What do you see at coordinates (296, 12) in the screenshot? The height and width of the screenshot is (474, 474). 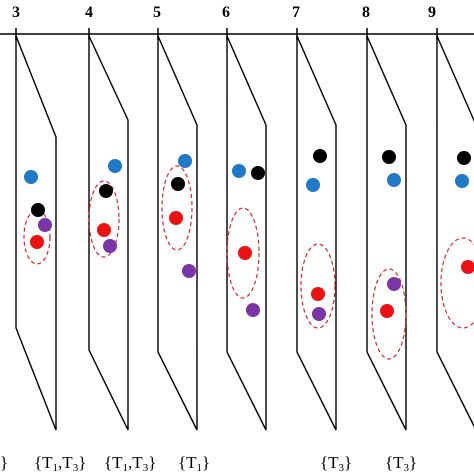 I see `frame-number-label: 7` at bounding box center [296, 12].